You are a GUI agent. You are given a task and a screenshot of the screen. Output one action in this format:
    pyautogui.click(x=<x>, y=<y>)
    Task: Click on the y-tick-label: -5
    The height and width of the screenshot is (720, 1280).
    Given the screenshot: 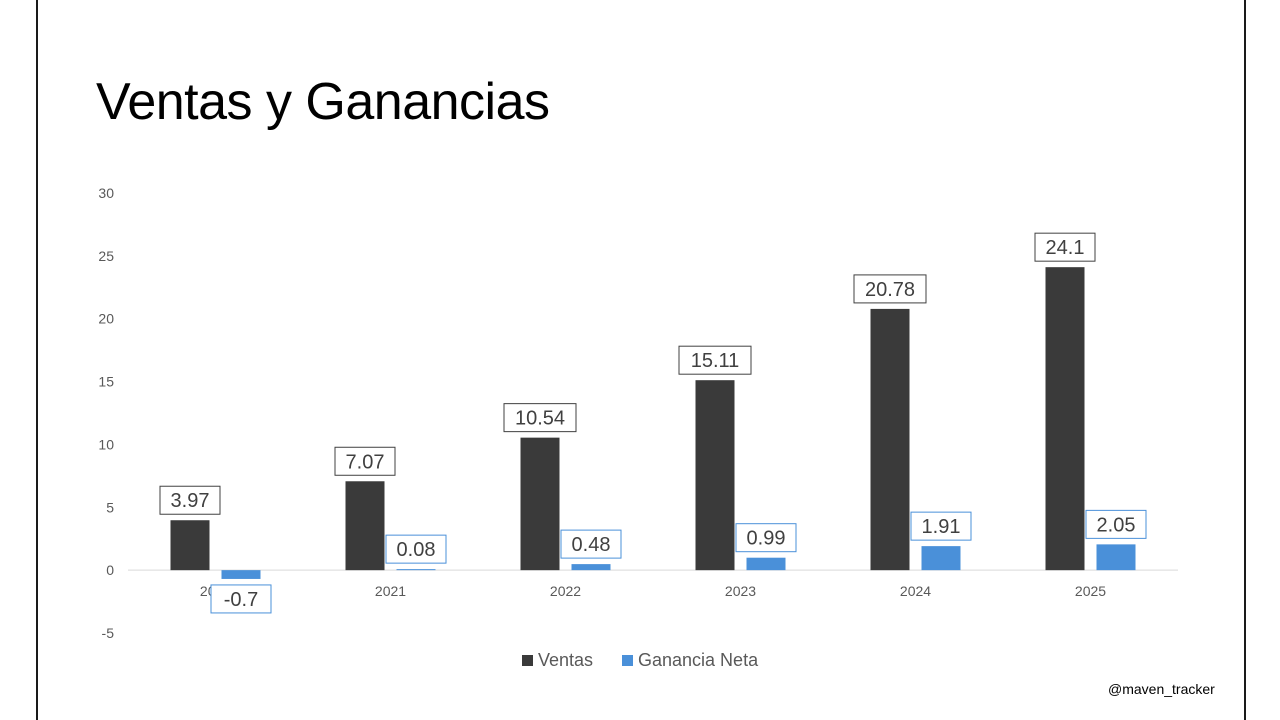 What is the action you would take?
    pyautogui.click(x=108, y=633)
    